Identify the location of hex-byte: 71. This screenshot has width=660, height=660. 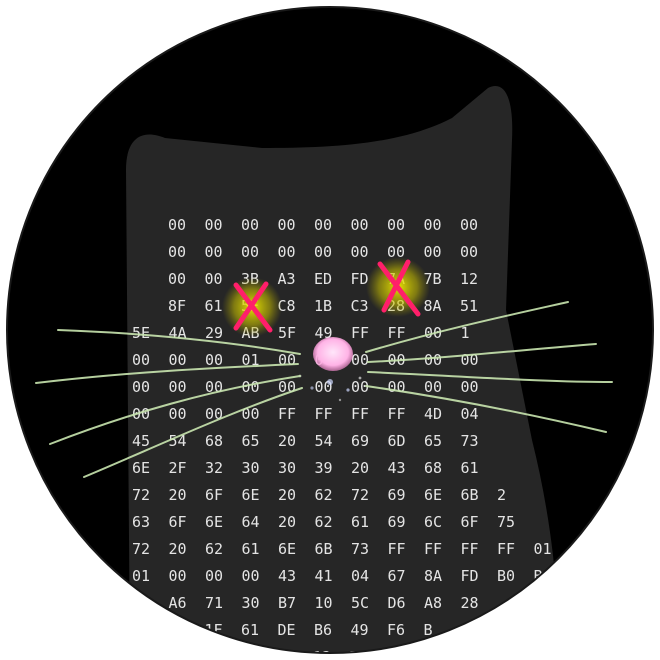
(214, 603).